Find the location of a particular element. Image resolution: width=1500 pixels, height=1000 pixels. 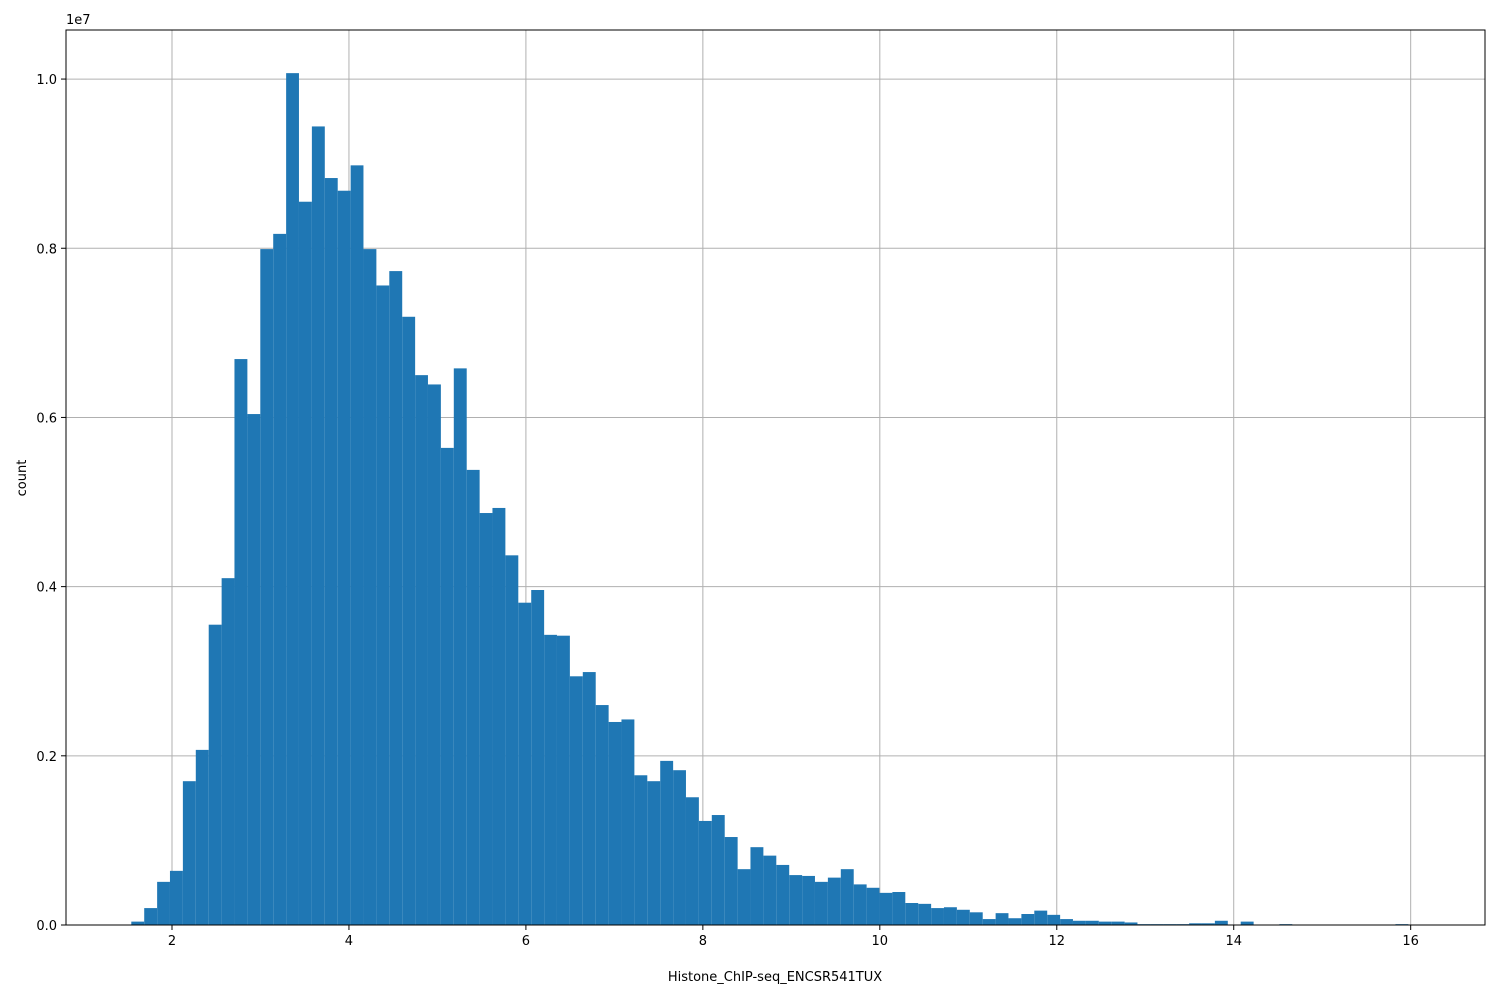

y-tick-label: 0.8 is located at coordinates (46, 249).